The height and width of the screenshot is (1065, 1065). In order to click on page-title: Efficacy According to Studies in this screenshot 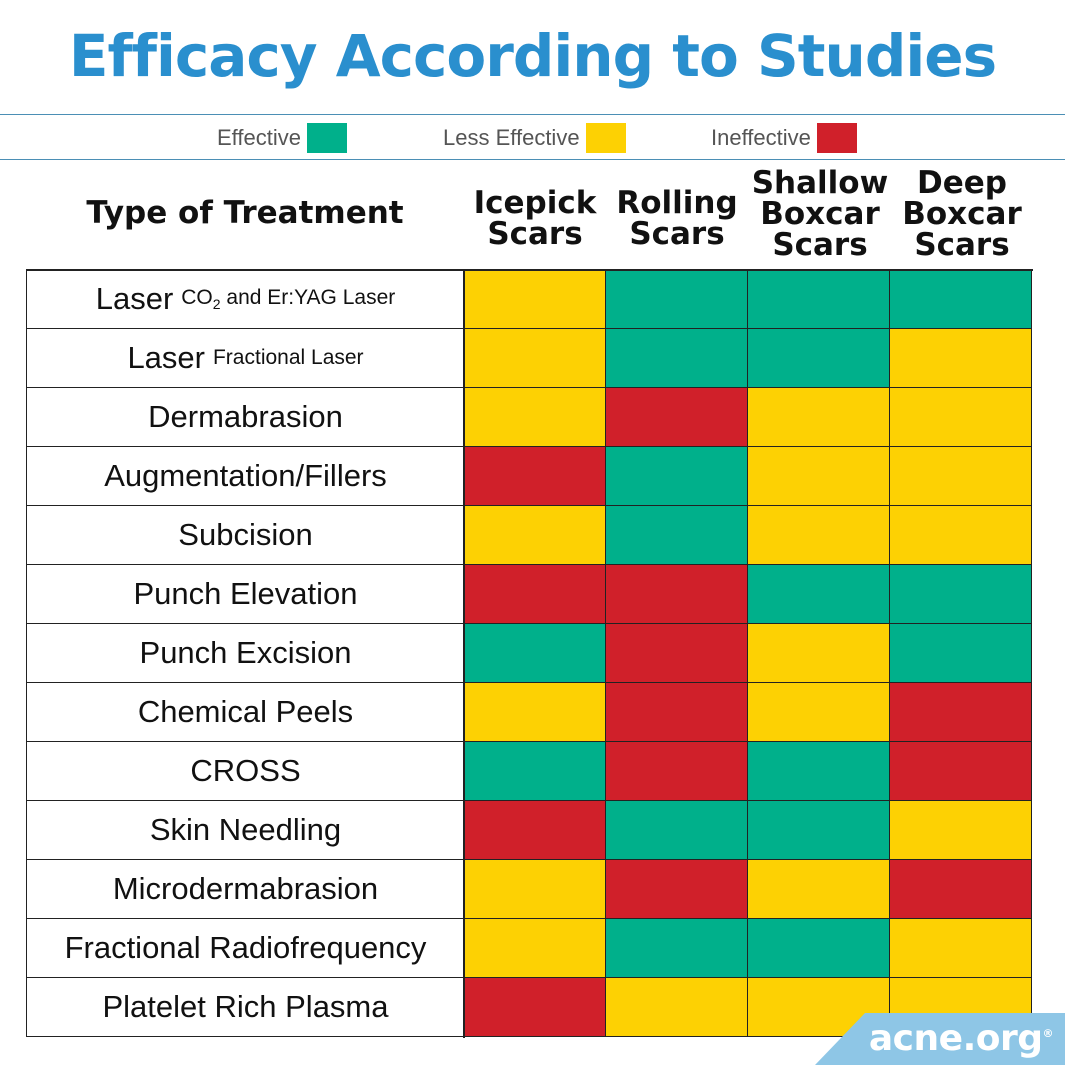, I will do `click(532, 56)`.